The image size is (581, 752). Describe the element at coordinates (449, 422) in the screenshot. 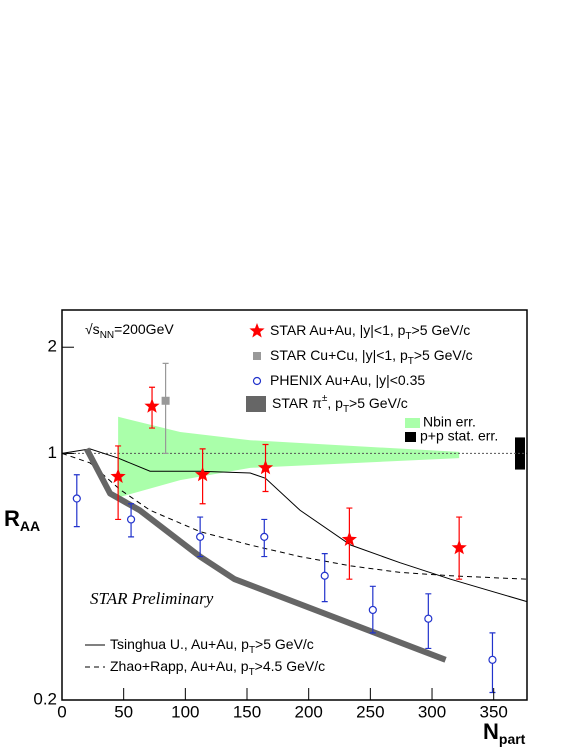

I see `legend-label: Nbin err.` at that location.